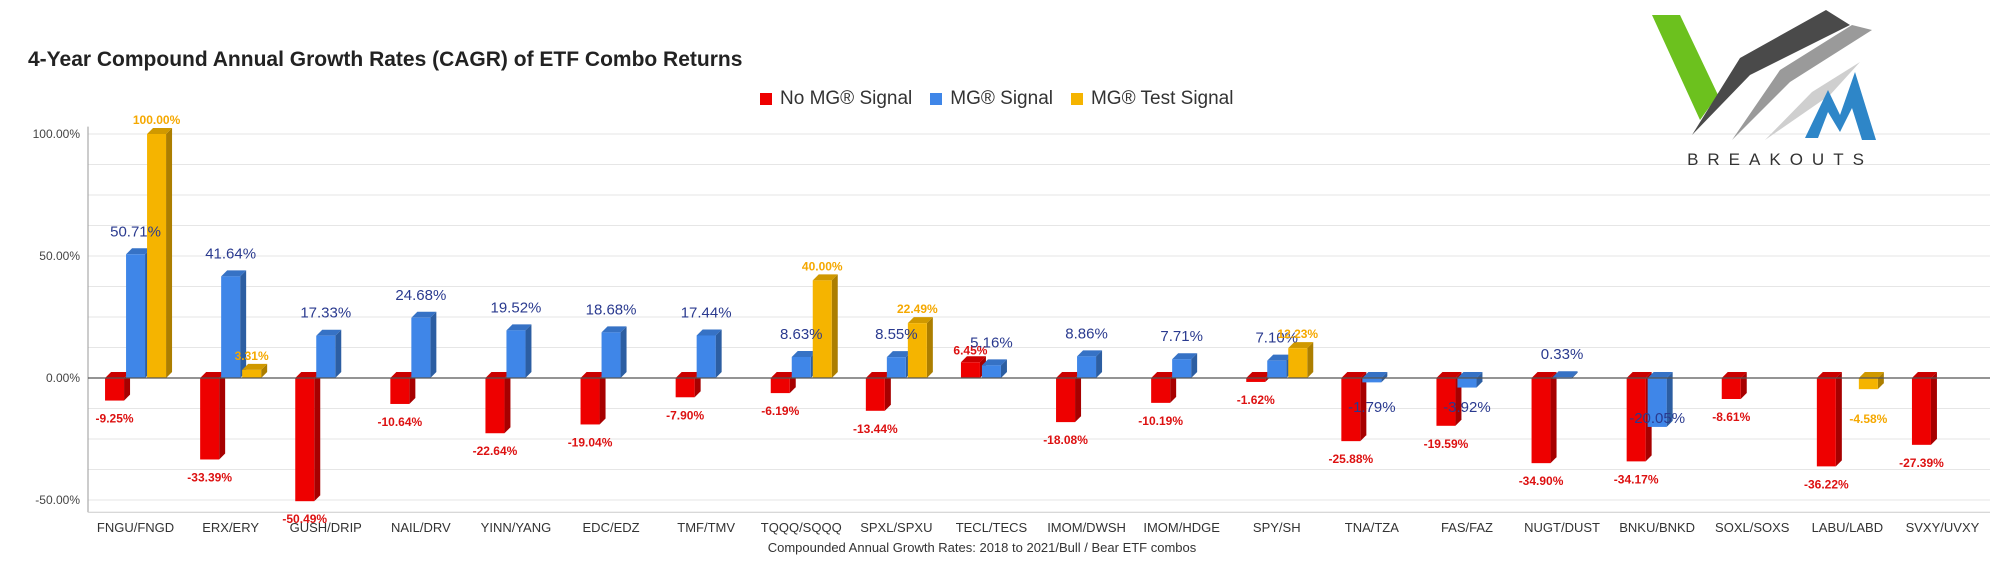 The width and height of the screenshot is (2000, 581). I want to click on data-label: -33.39%, so click(209, 477).